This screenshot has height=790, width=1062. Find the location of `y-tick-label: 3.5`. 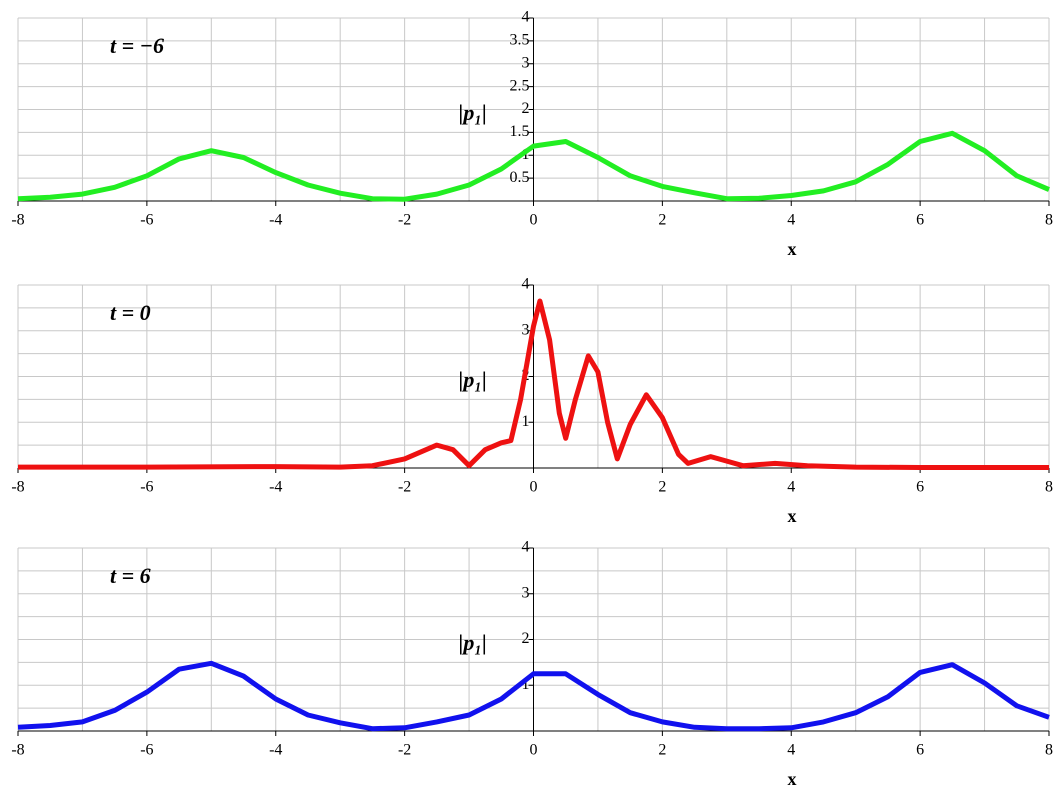

y-tick-label: 3.5 is located at coordinates (520, 40).